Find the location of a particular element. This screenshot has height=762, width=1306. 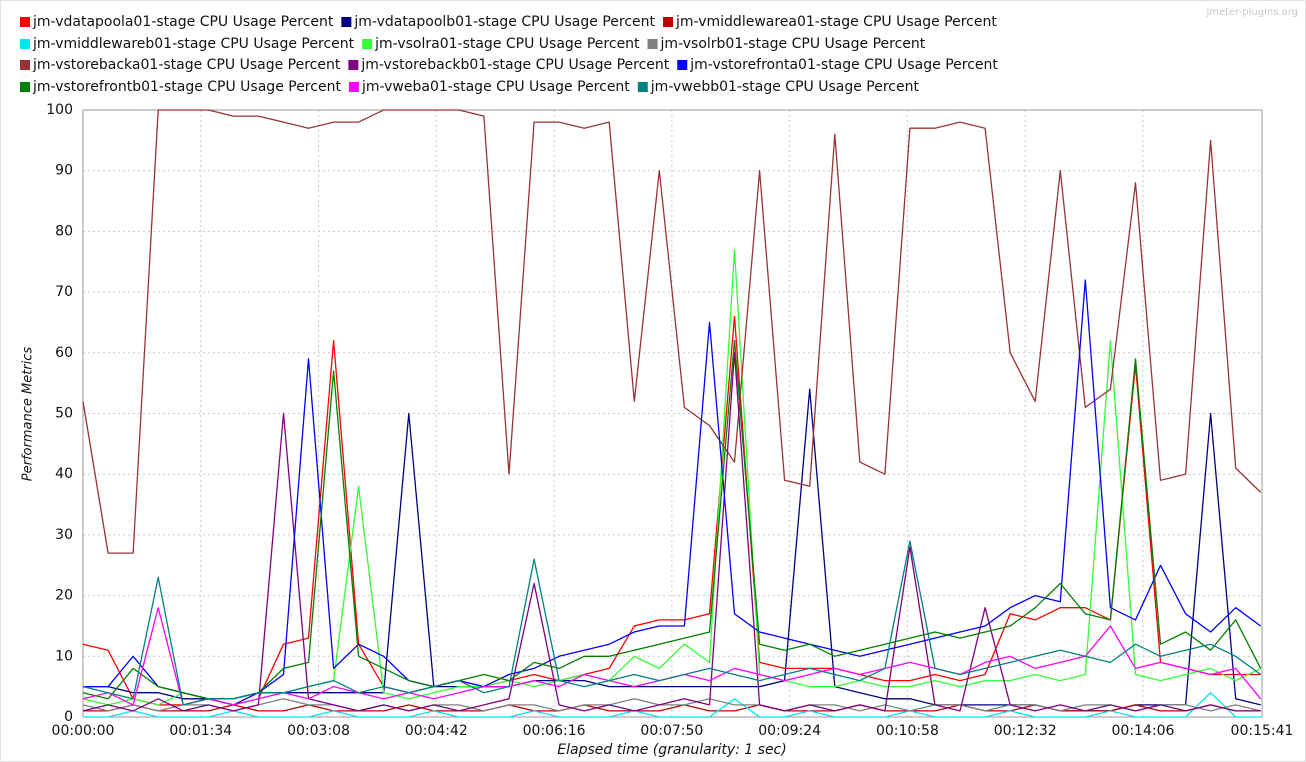

x-tick-label: 00:14:06 is located at coordinates (1143, 731).